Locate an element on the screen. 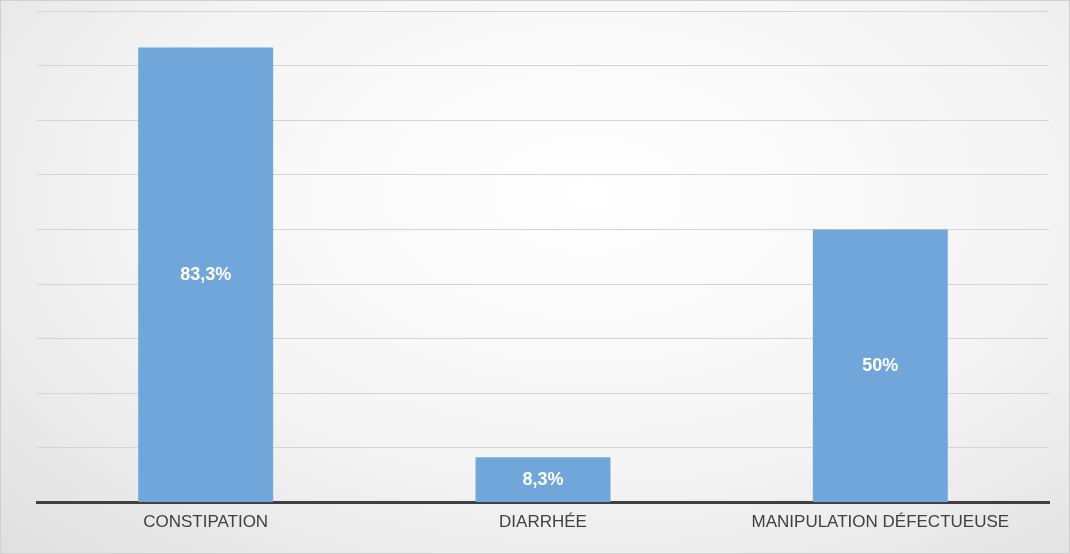 This screenshot has height=554, width=1070. data-label: 50% is located at coordinates (880, 364).